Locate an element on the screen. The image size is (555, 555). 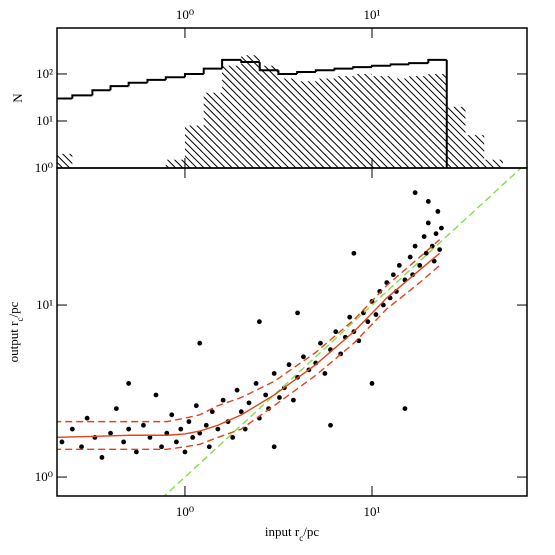
y-axis-label: output rc/pc is located at coordinates (15, 331).